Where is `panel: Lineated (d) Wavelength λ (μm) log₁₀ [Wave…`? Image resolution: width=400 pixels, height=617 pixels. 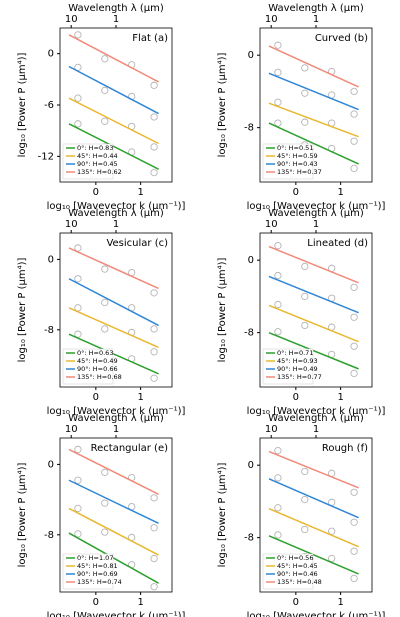 panel: Lineated (d) Wavelength λ (μm) log₁₀ [Wave… is located at coordinates (301, 312).